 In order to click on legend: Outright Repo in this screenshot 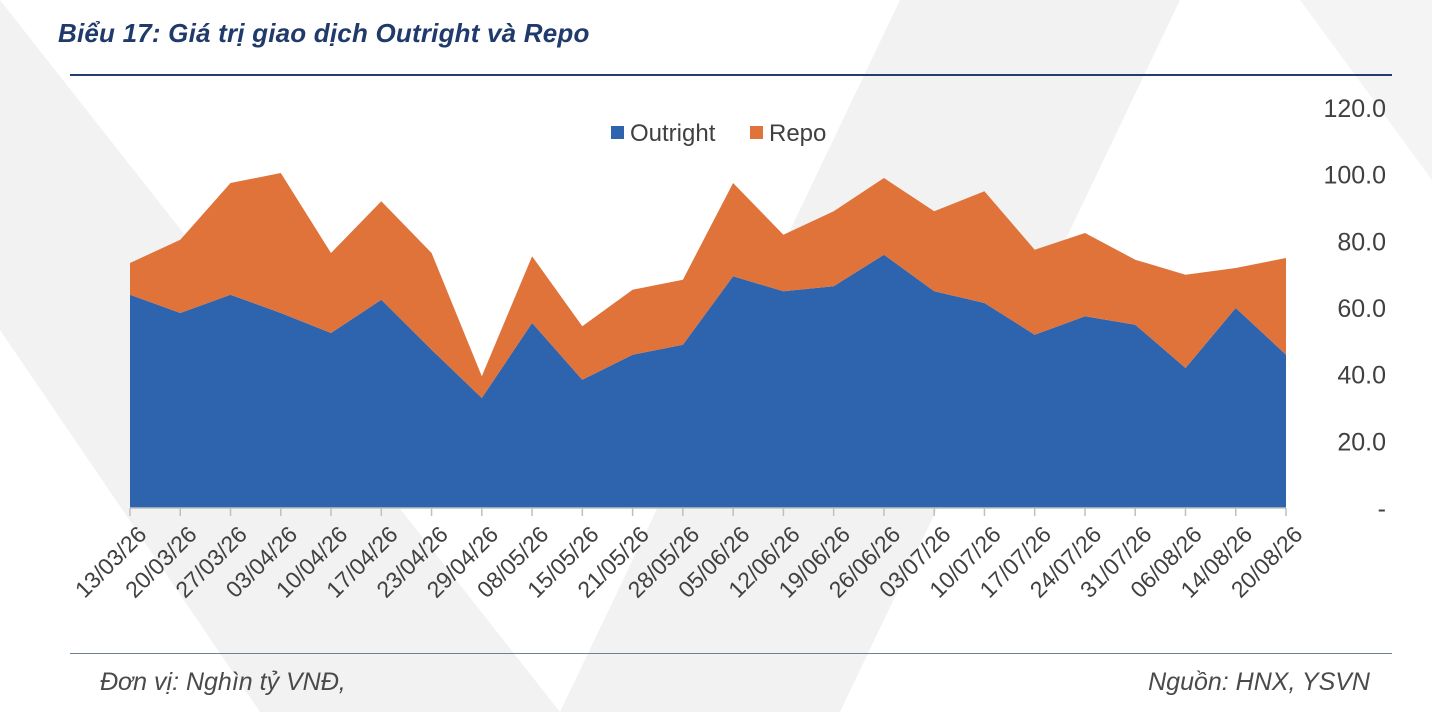, I will do `click(718, 133)`.